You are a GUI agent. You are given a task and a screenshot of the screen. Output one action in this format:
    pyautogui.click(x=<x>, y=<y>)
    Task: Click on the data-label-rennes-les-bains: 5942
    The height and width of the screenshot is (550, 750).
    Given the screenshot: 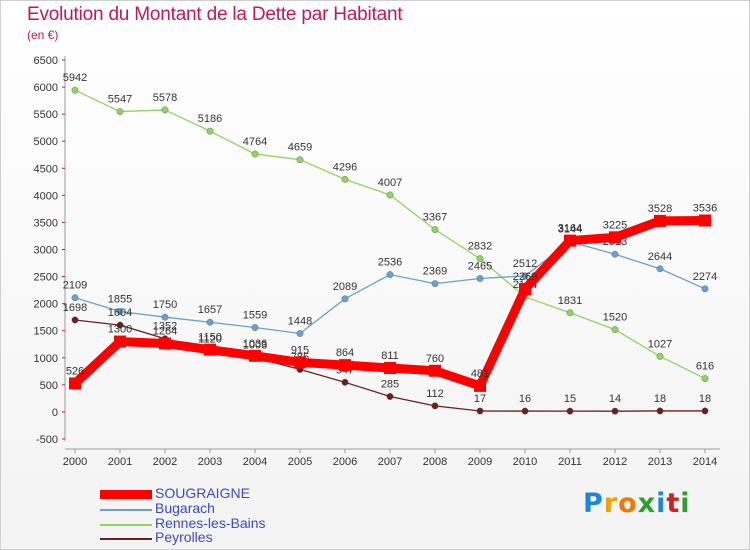 What is the action you would take?
    pyautogui.click(x=75, y=78)
    